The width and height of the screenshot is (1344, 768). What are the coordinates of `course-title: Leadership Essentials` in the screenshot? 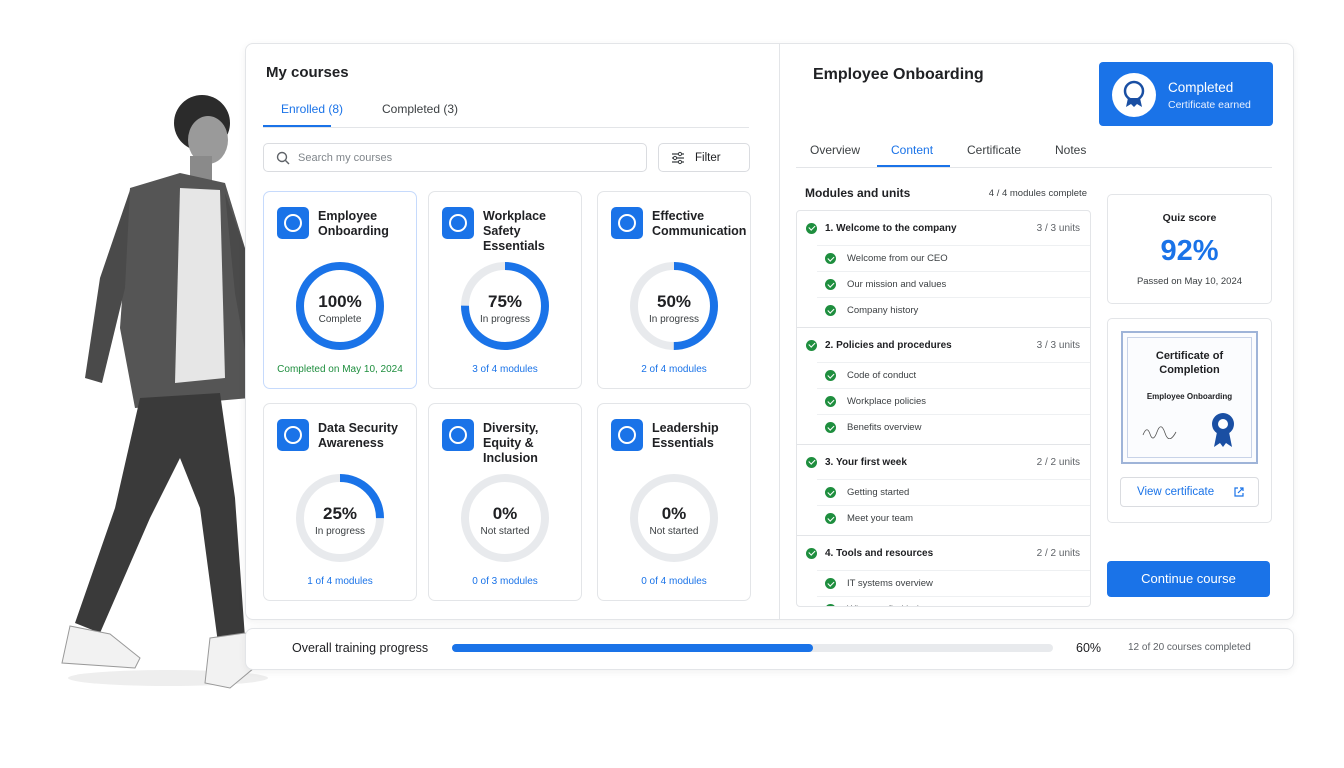 It's located at (685, 435).